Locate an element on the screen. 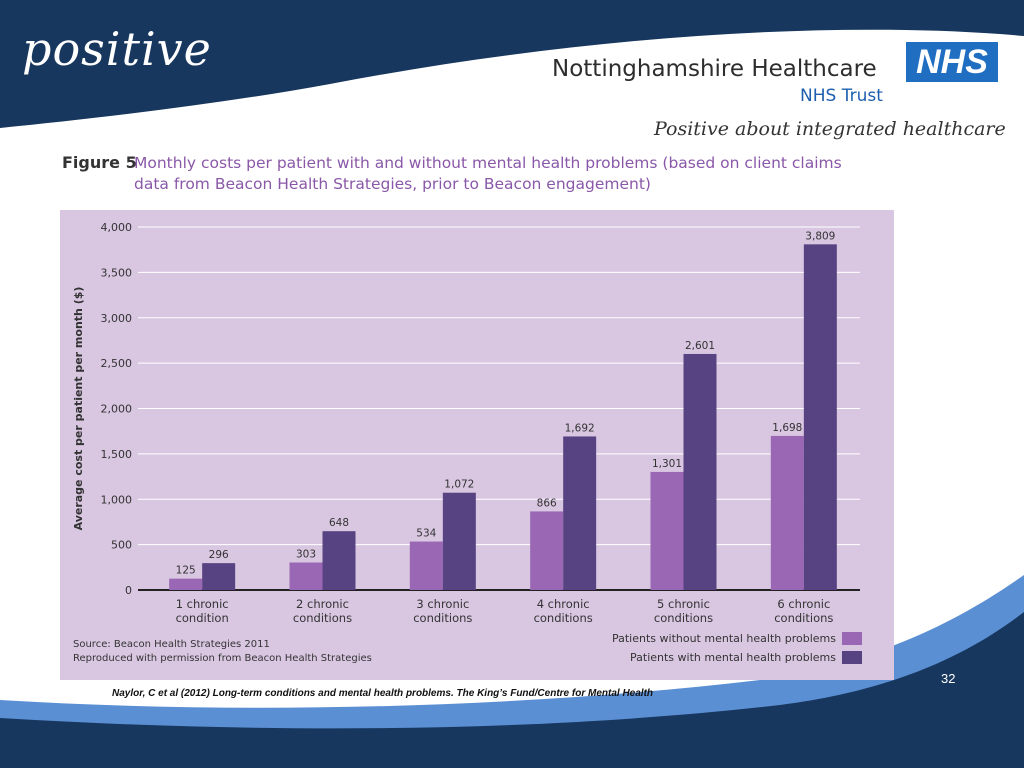  y-tick-label: 0 is located at coordinates (128, 590).